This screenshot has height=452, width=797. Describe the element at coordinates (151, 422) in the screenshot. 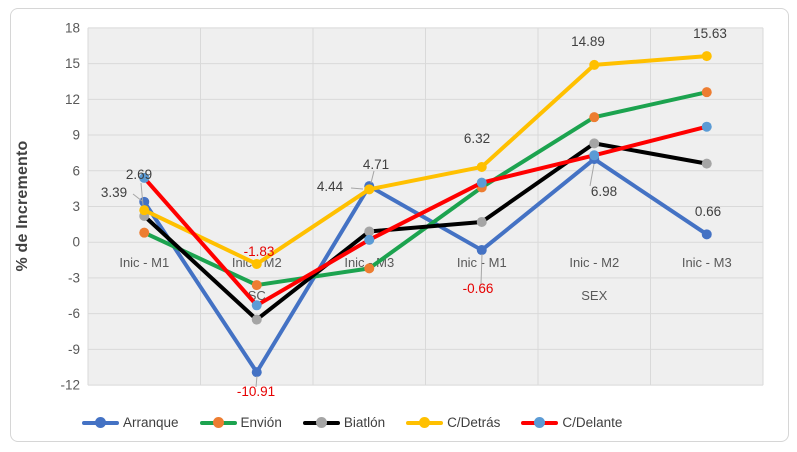

I see `legend-label: Arranque` at that location.